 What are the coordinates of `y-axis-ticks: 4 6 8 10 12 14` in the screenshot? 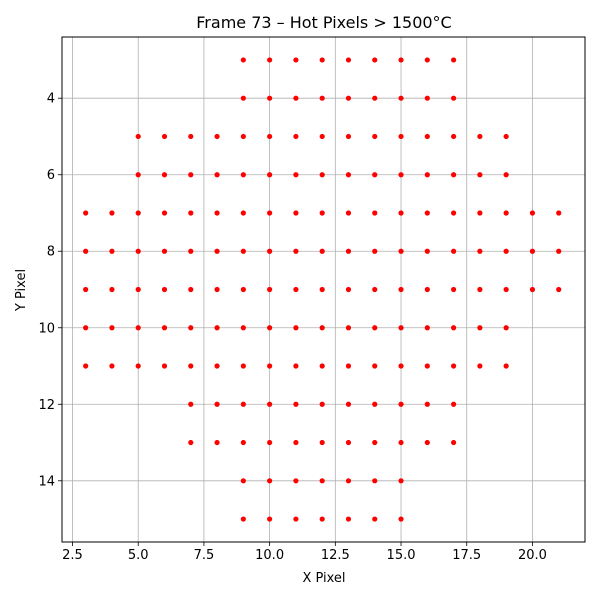 It's located at (50, 290).